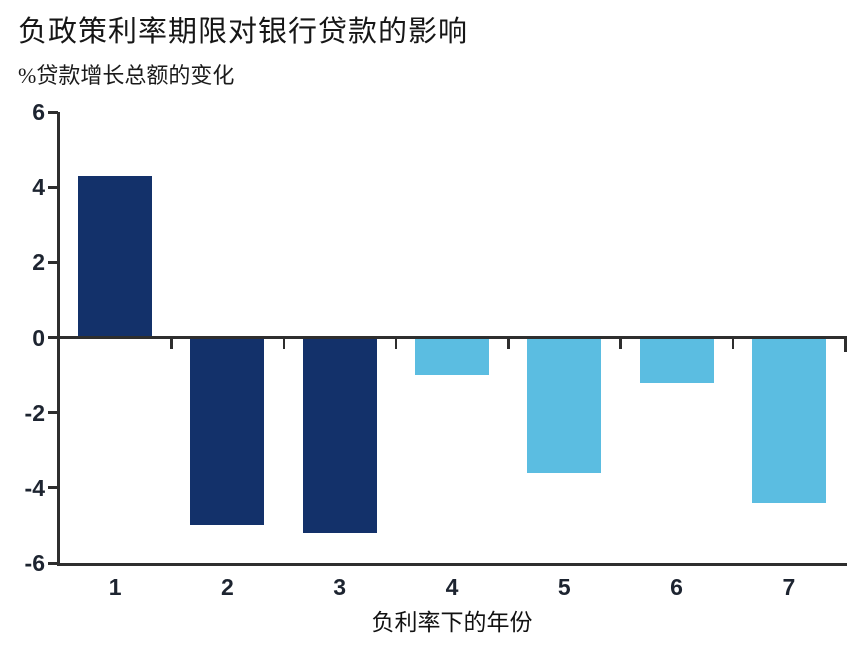  Describe the element at coordinates (34, 563) in the screenshot. I see `y-tick-label: -6` at that location.